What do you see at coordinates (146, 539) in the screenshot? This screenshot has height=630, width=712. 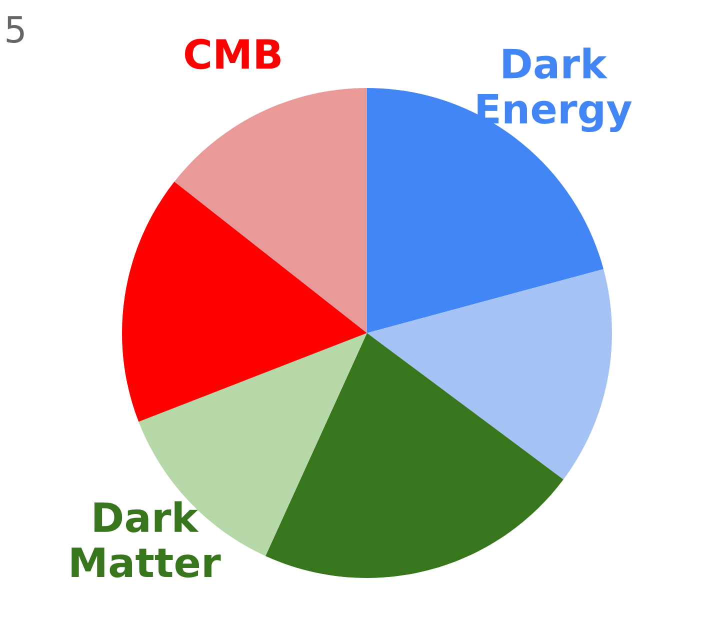 I see `slice-label: Dark Matter` at bounding box center [146, 539].